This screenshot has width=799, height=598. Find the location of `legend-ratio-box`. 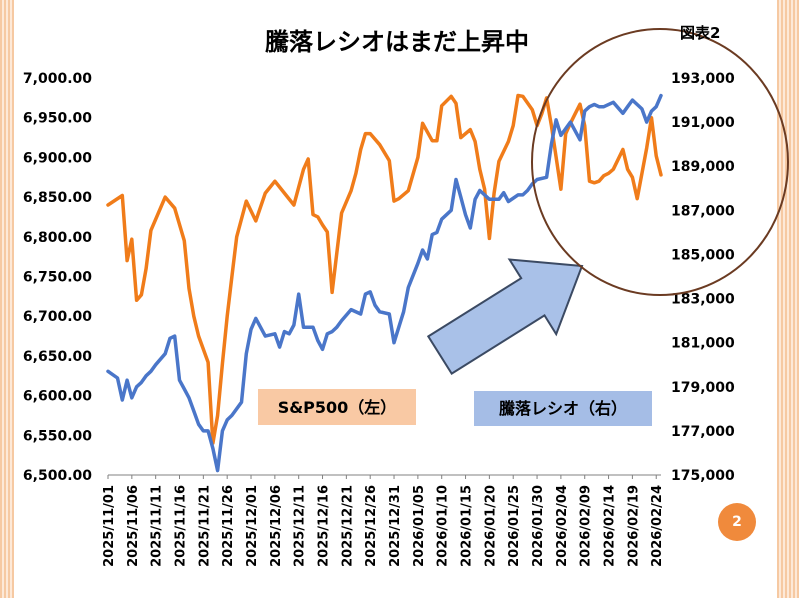

legend-ratio-box is located at coordinates (563, 408).